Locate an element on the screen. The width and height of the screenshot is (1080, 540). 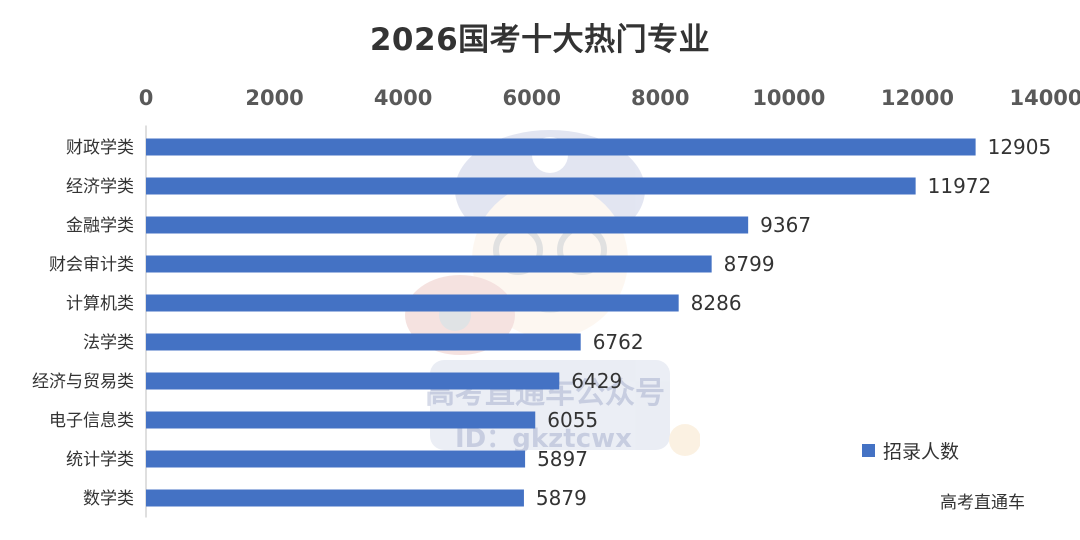
category-label: 电子信息类 is located at coordinates (91, 421).